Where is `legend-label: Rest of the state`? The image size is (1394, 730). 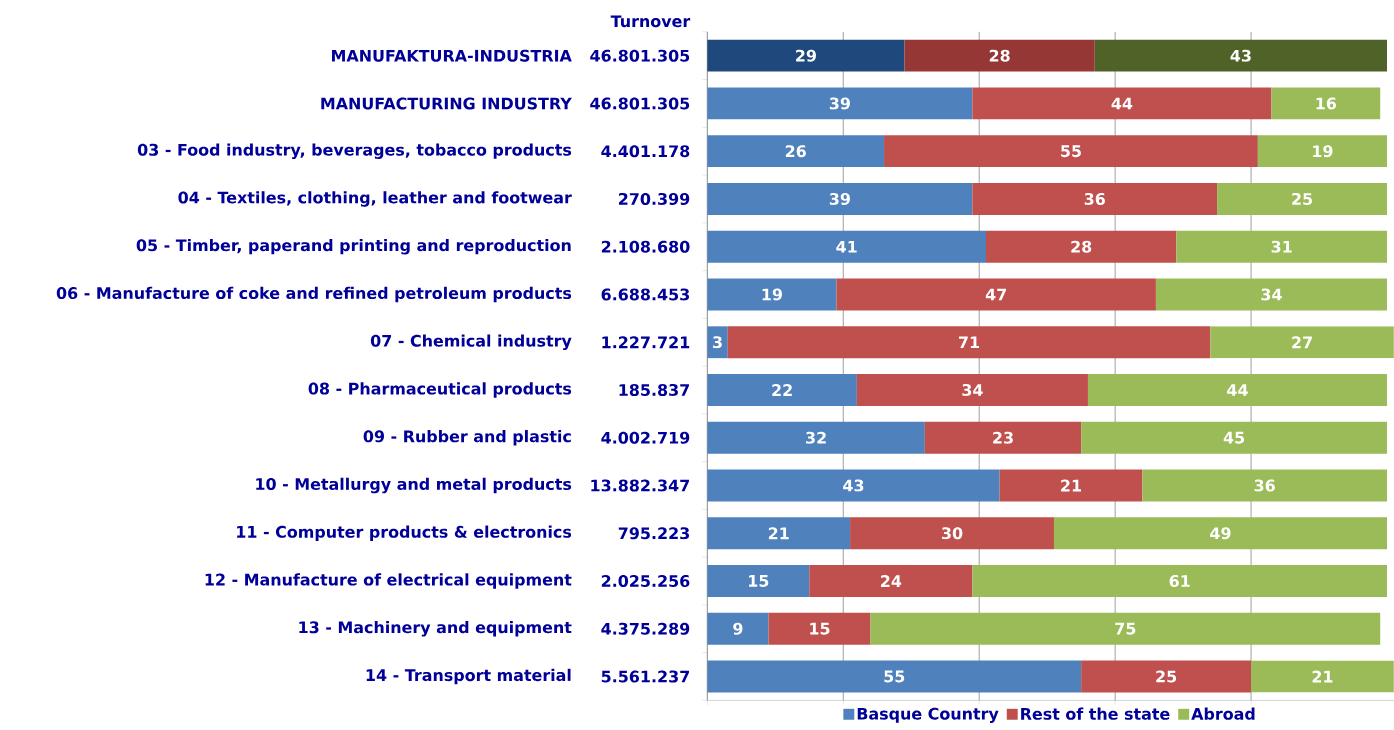
legend-label: Rest of the state is located at coordinates (1095, 713).